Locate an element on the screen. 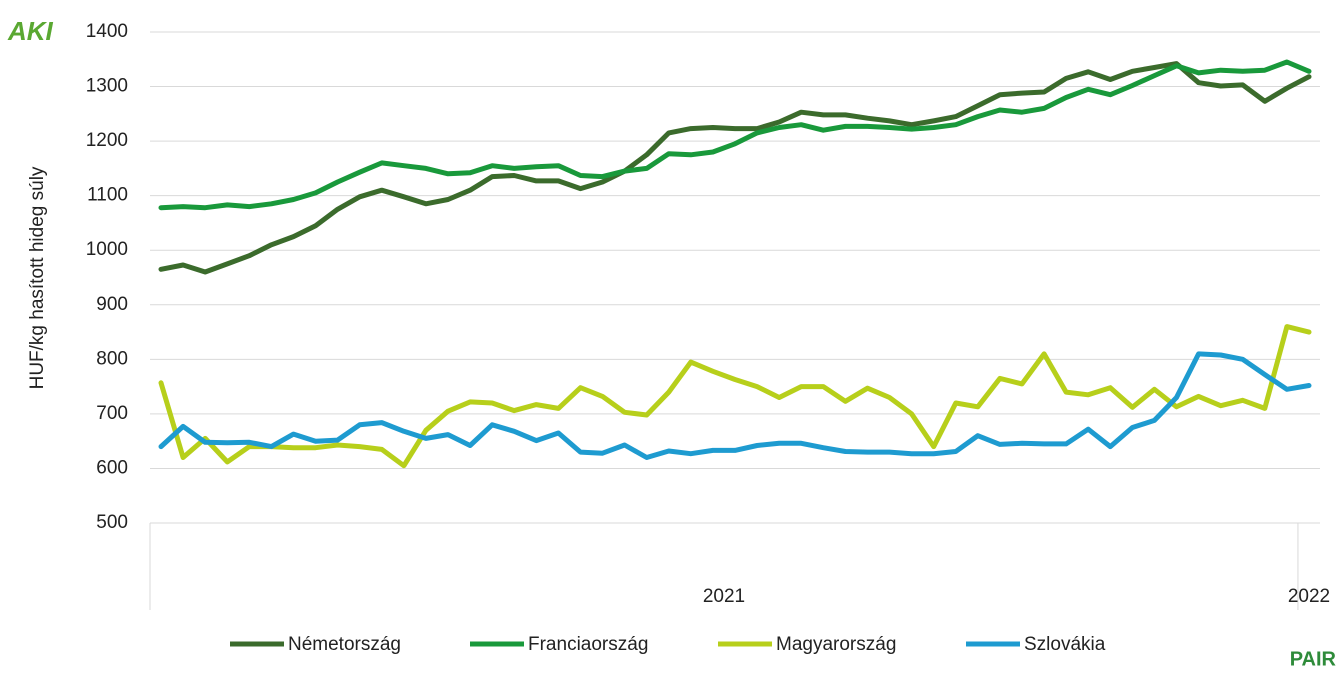 Image resolution: width=1342 pixels, height=673 pixels. y-tick-label: 1300 is located at coordinates (107, 86).